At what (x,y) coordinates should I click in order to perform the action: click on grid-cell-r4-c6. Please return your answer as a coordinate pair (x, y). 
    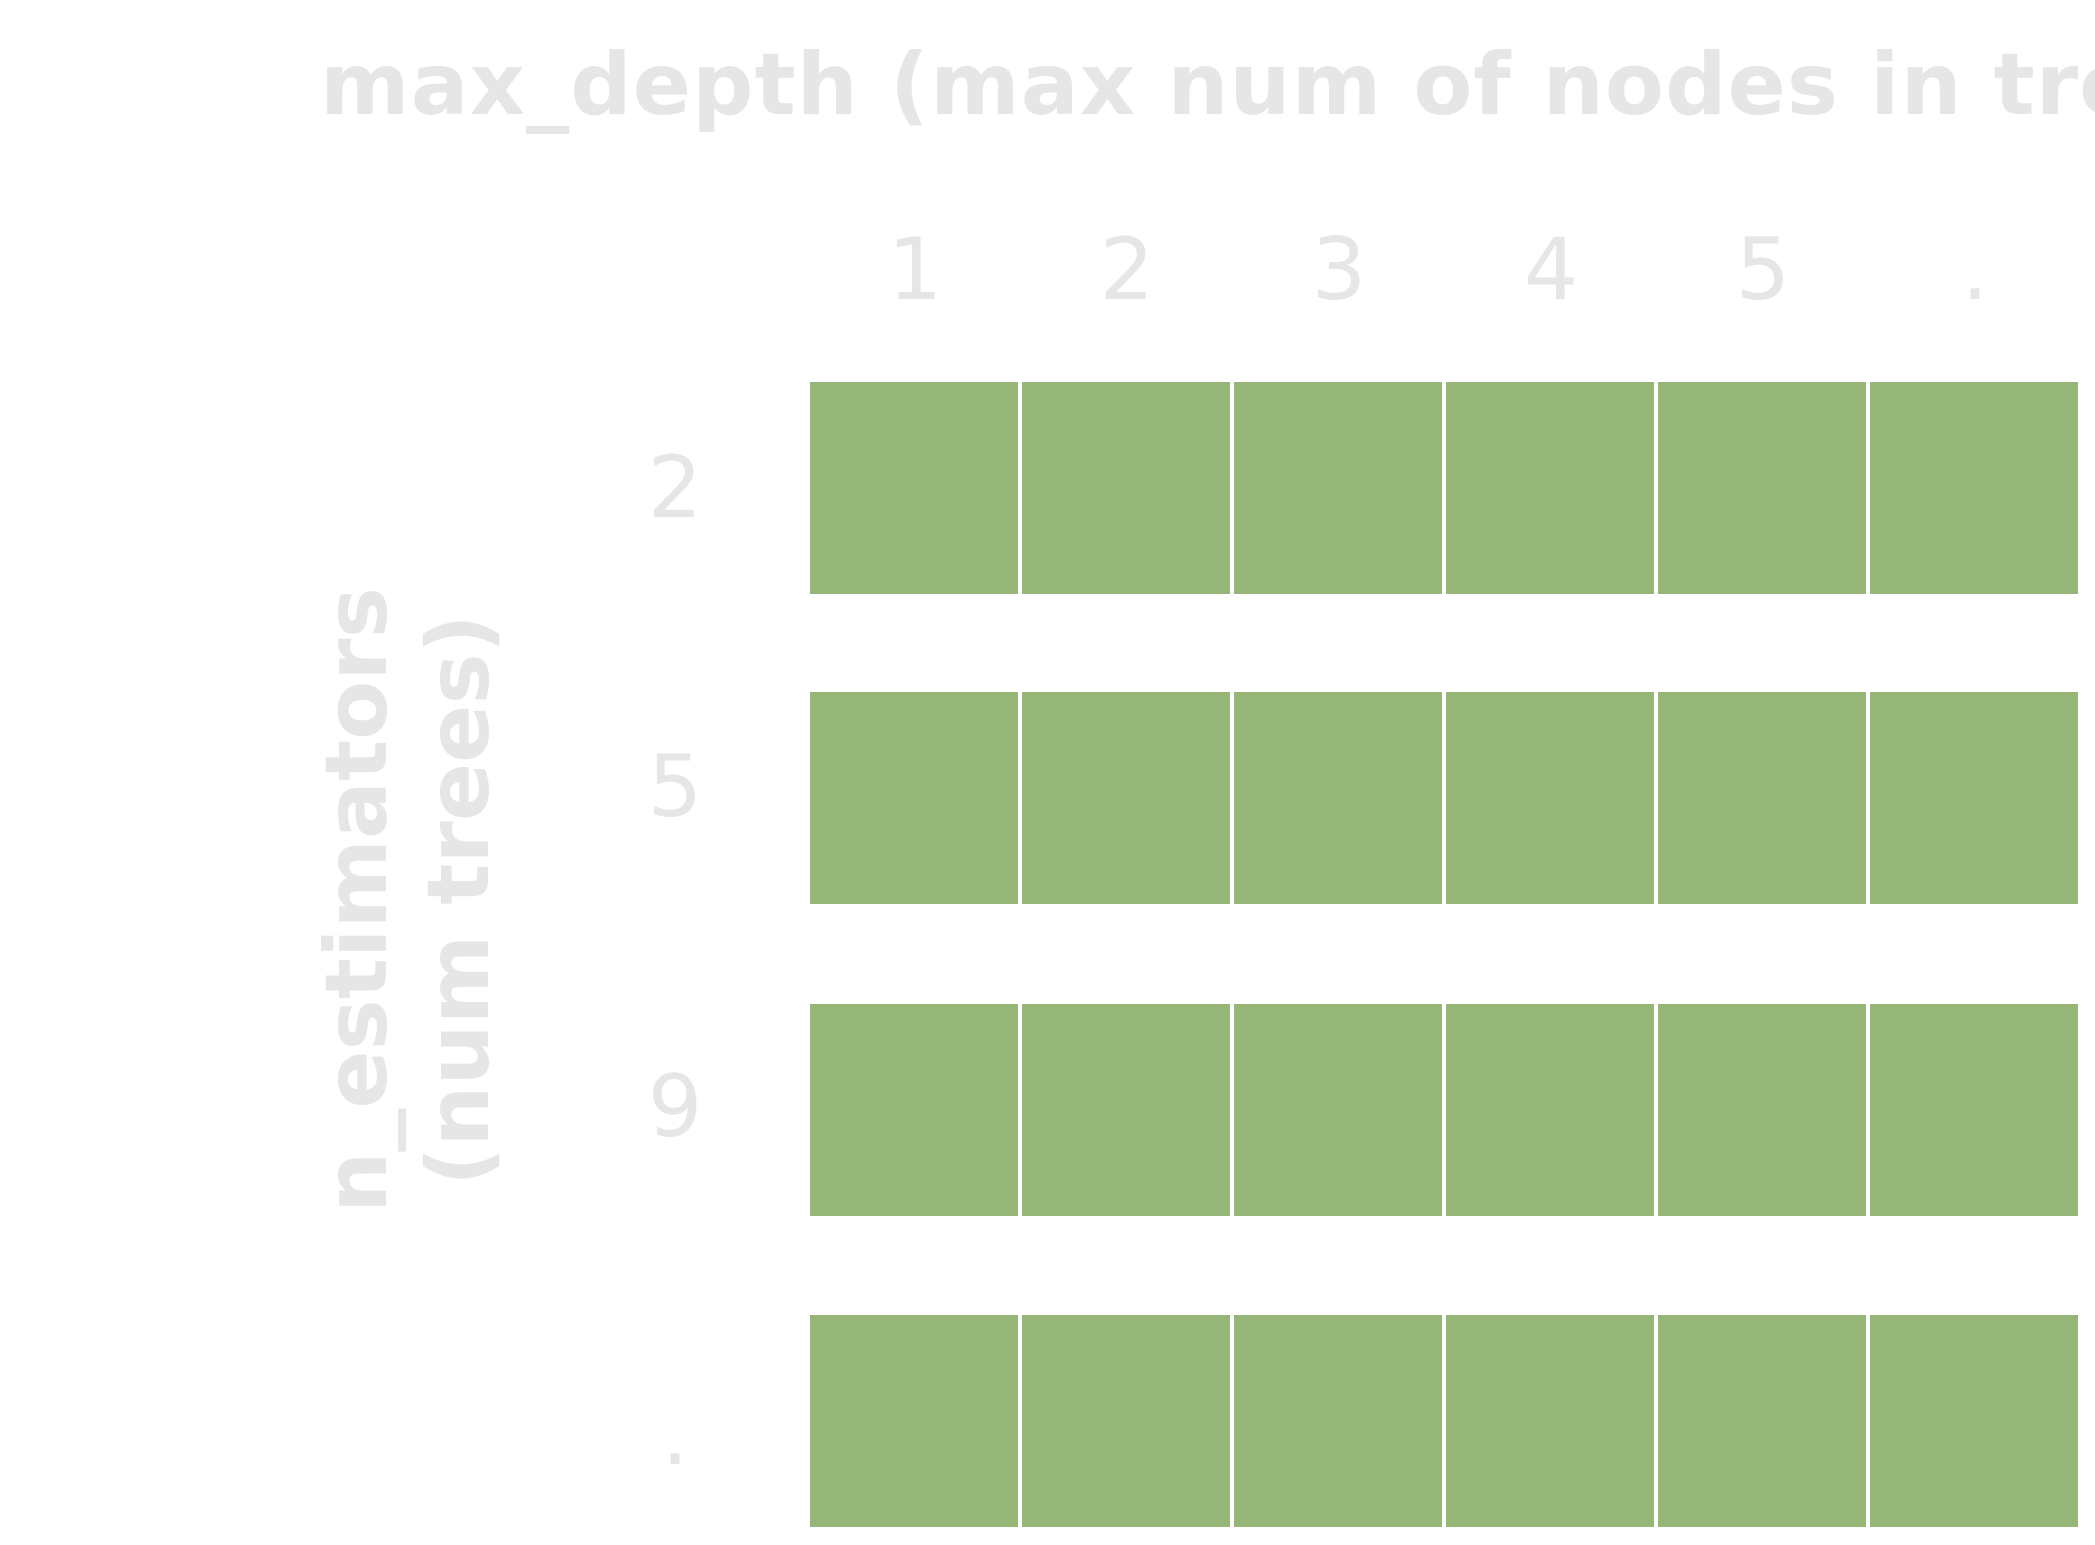
    Looking at the image, I should click on (1974, 1421).